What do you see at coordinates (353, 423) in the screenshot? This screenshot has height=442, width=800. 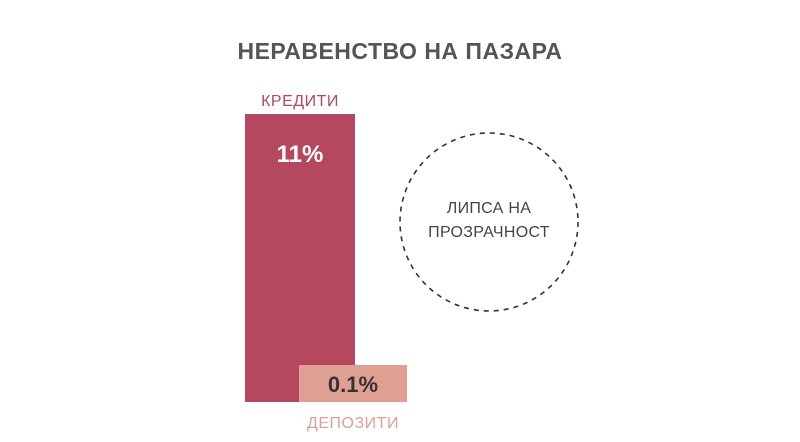 I see `category-label-1: ДЕПОЗИТИ` at bounding box center [353, 423].